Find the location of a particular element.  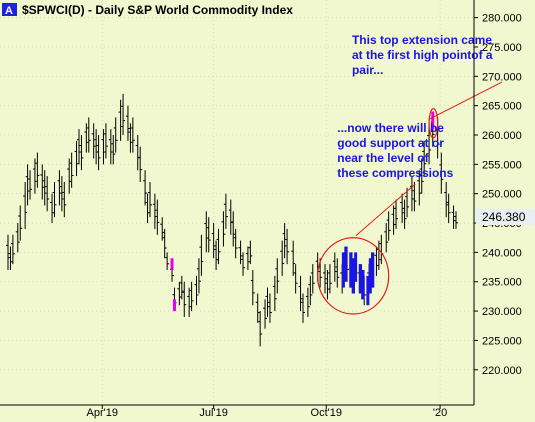

price-tick-label: 260.000 is located at coordinates (502, 136).